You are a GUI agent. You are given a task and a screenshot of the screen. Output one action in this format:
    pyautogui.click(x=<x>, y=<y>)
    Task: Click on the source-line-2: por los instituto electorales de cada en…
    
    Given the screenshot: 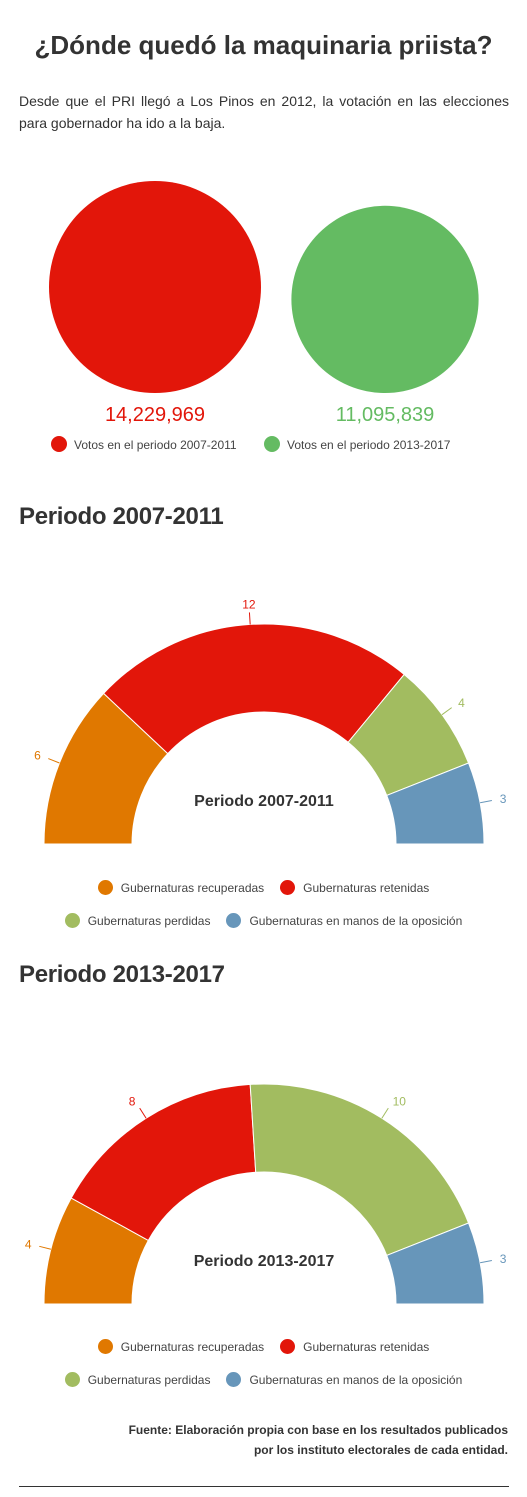 What is the action you would take?
    pyautogui.click(x=380, y=1450)
    